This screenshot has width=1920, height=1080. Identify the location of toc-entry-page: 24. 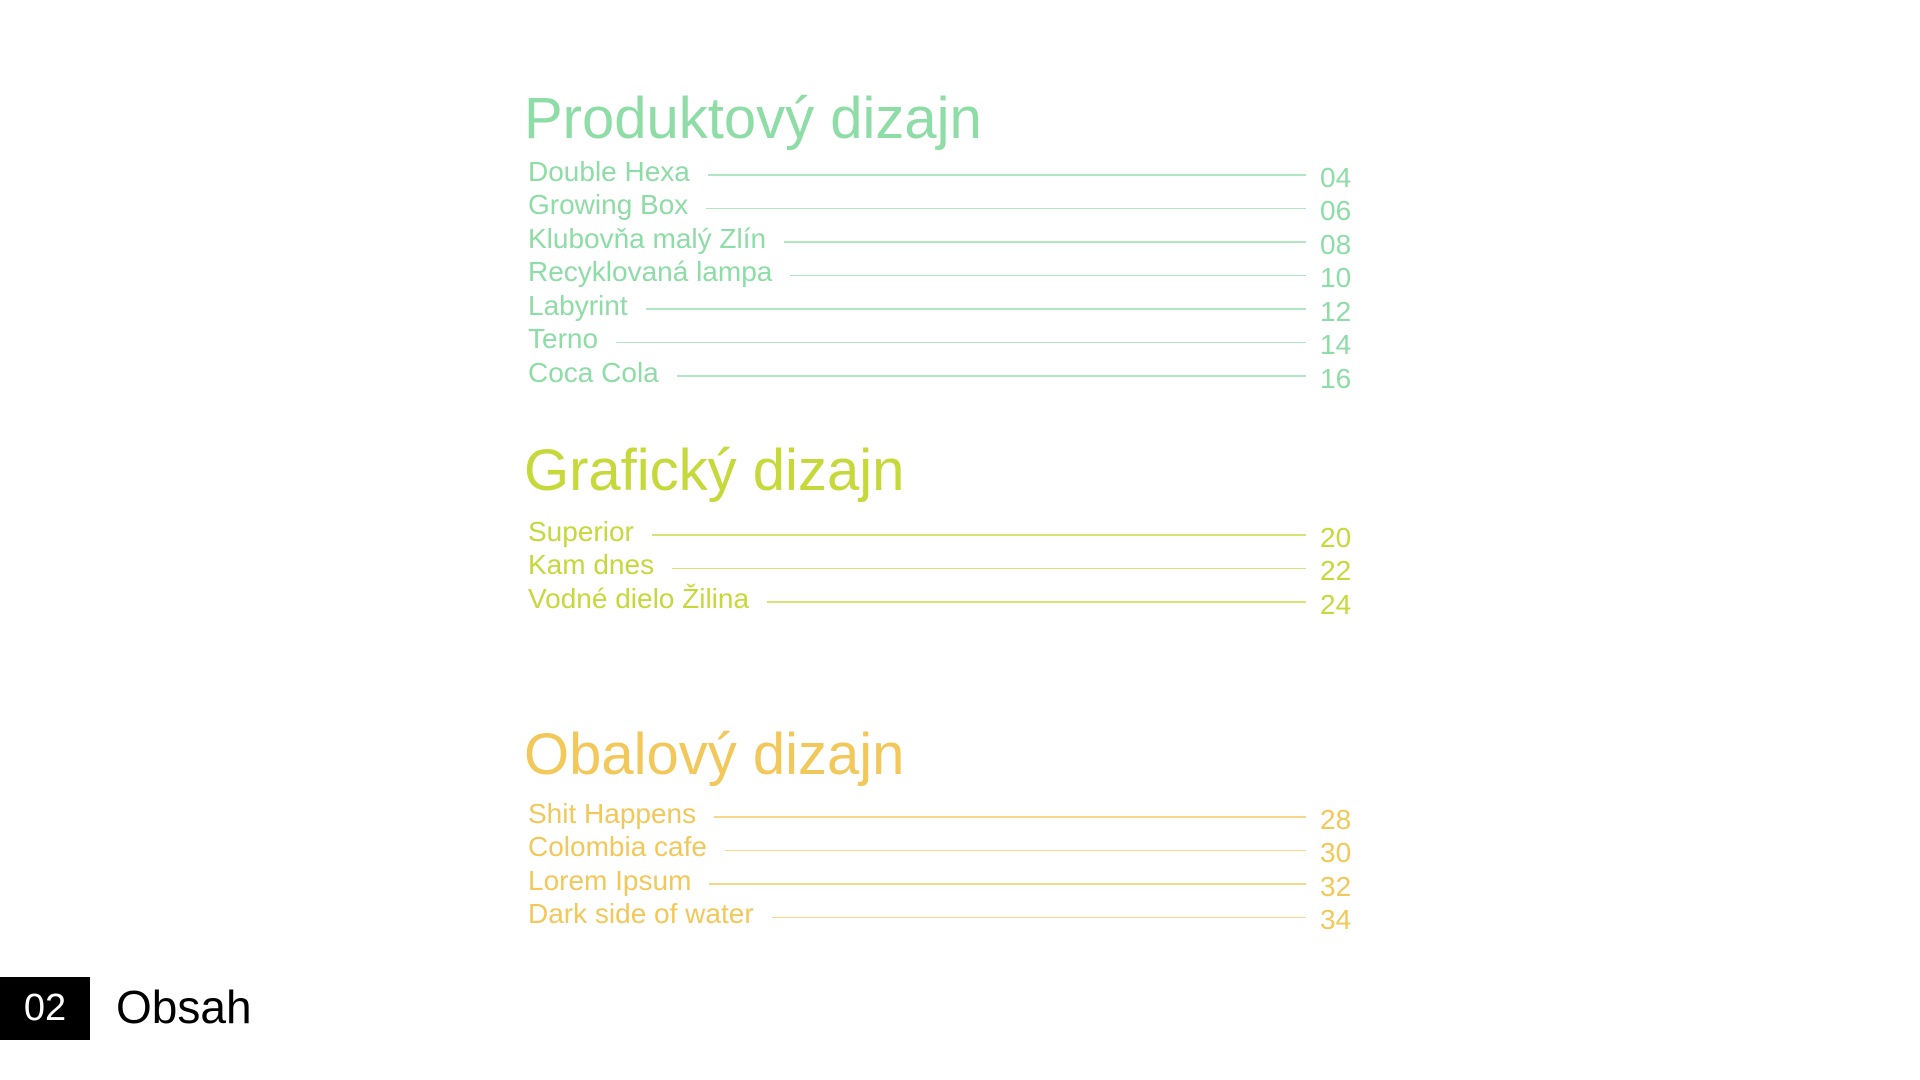
(1336, 604).